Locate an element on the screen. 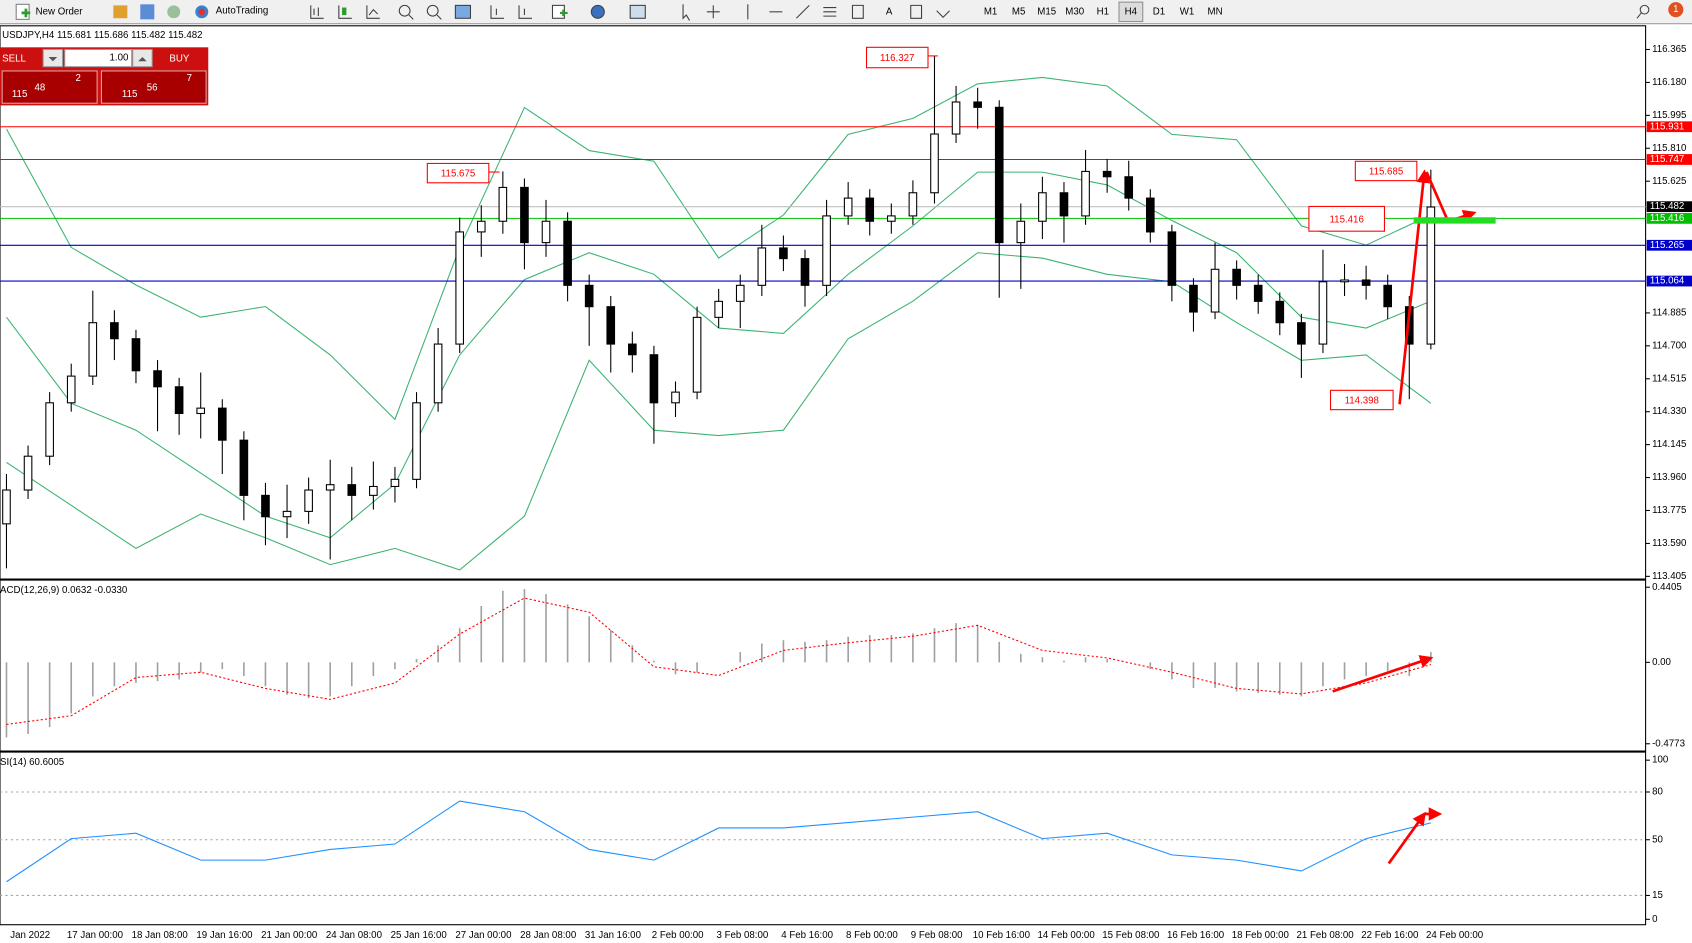 This screenshot has width=1692, height=943. x-tick-label: 14 Feb 00:00 is located at coordinates (1067, 935).